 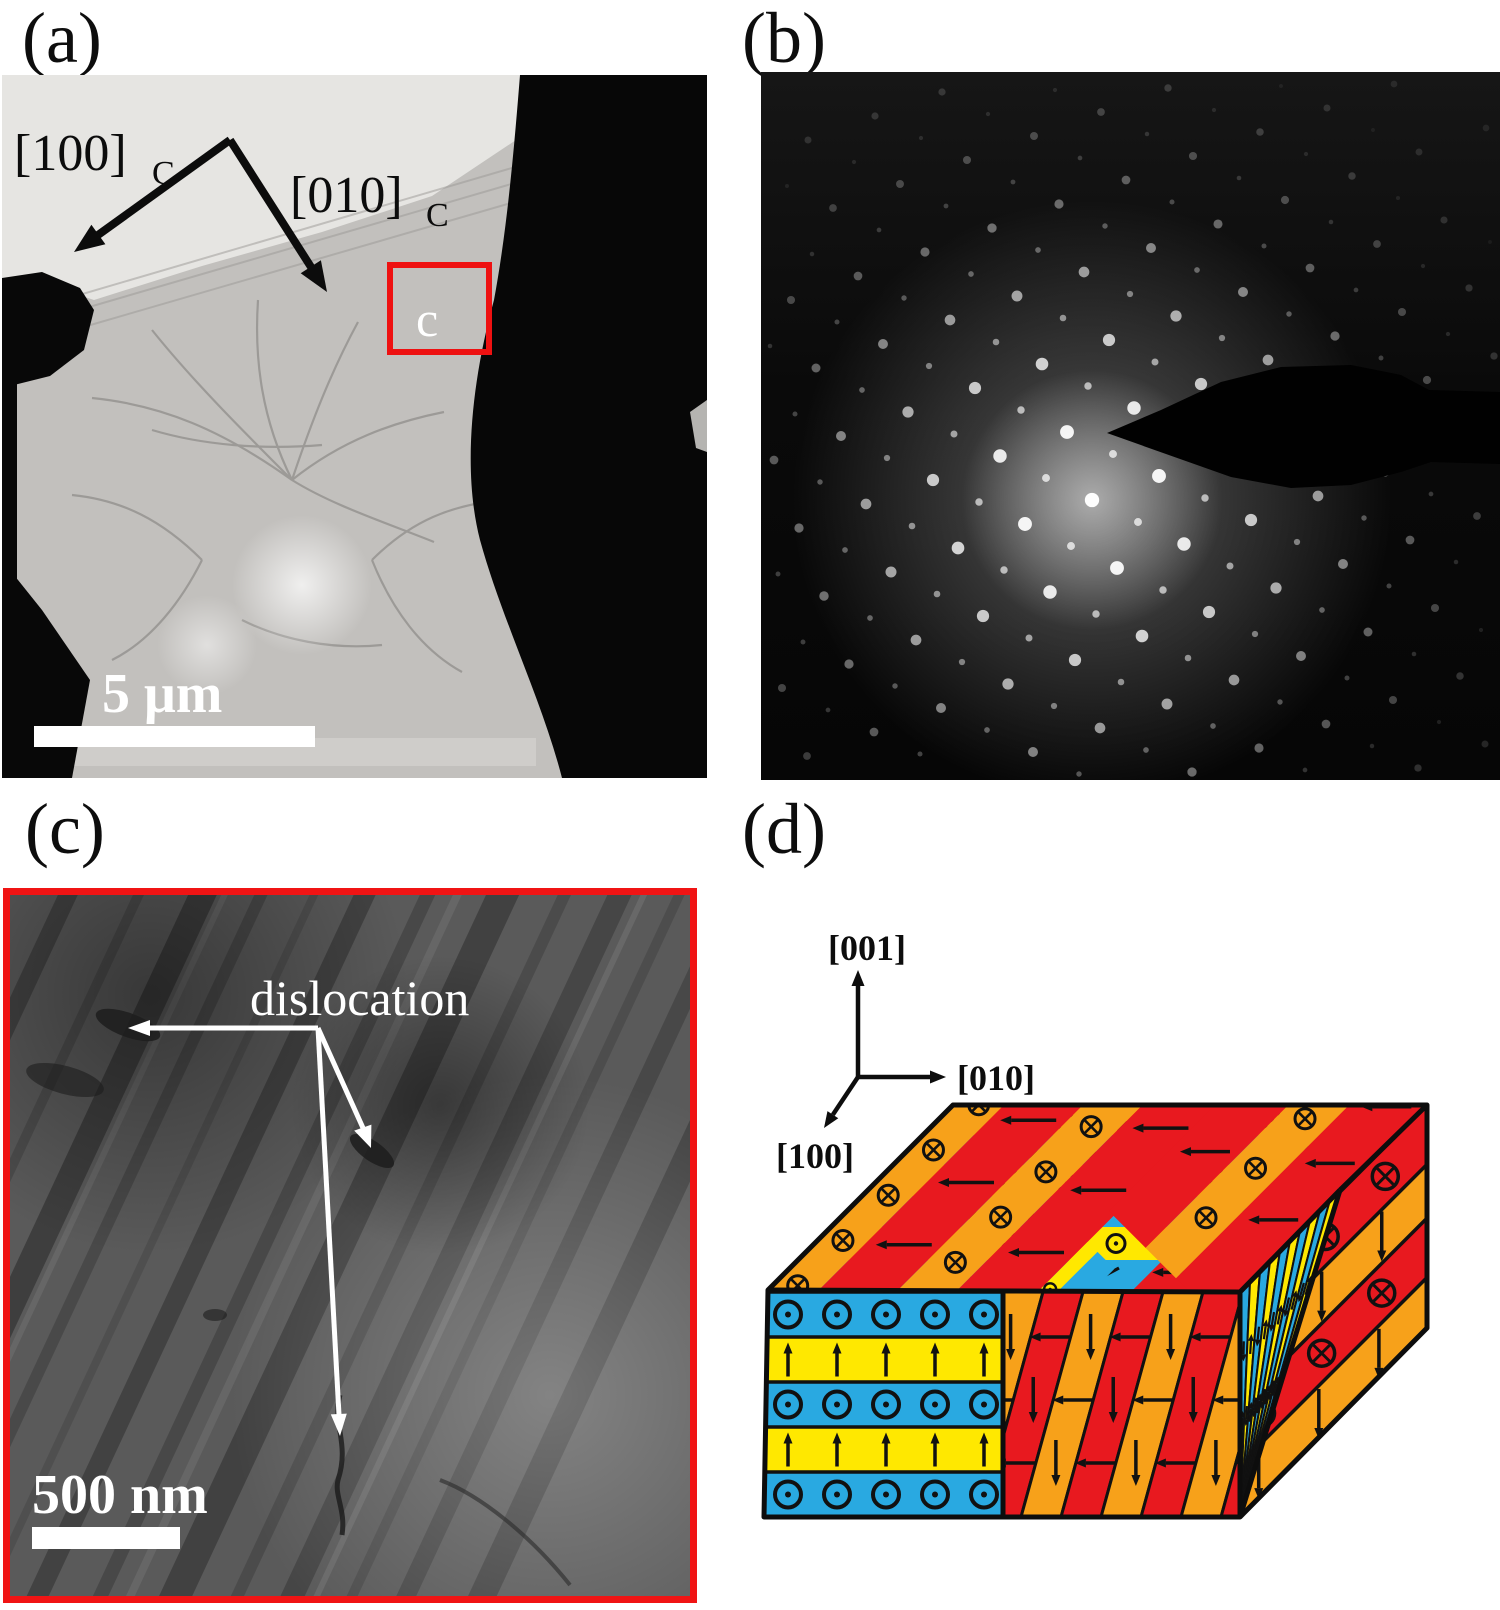 What do you see at coordinates (588, 426) in the screenshot?
I see `right-edge-black` at bounding box center [588, 426].